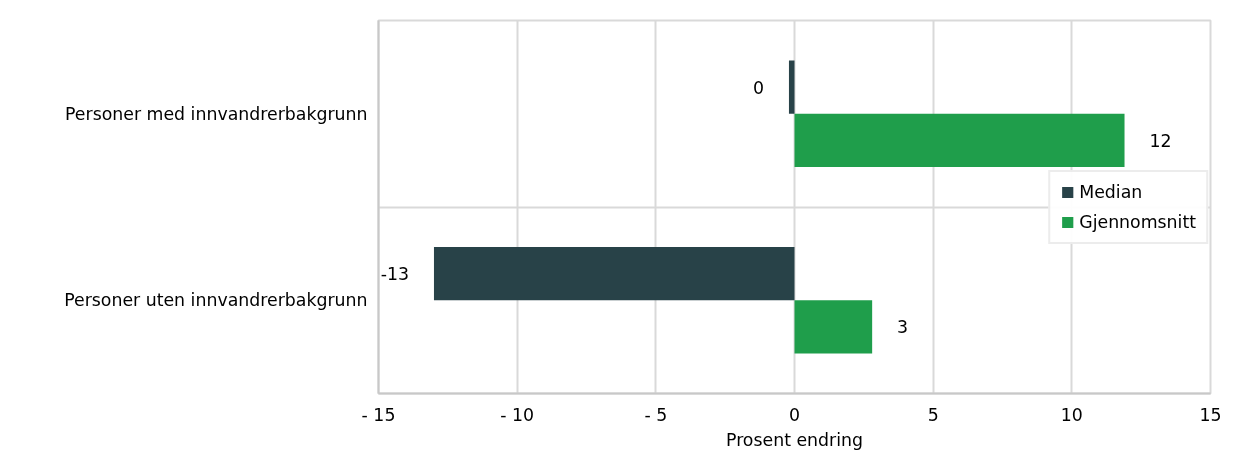 This screenshot has width=1244, height=452. Describe the element at coordinates (216, 113) in the screenshot. I see `y-tick-label: Personer med innvandrerbakgrunn` at that location.